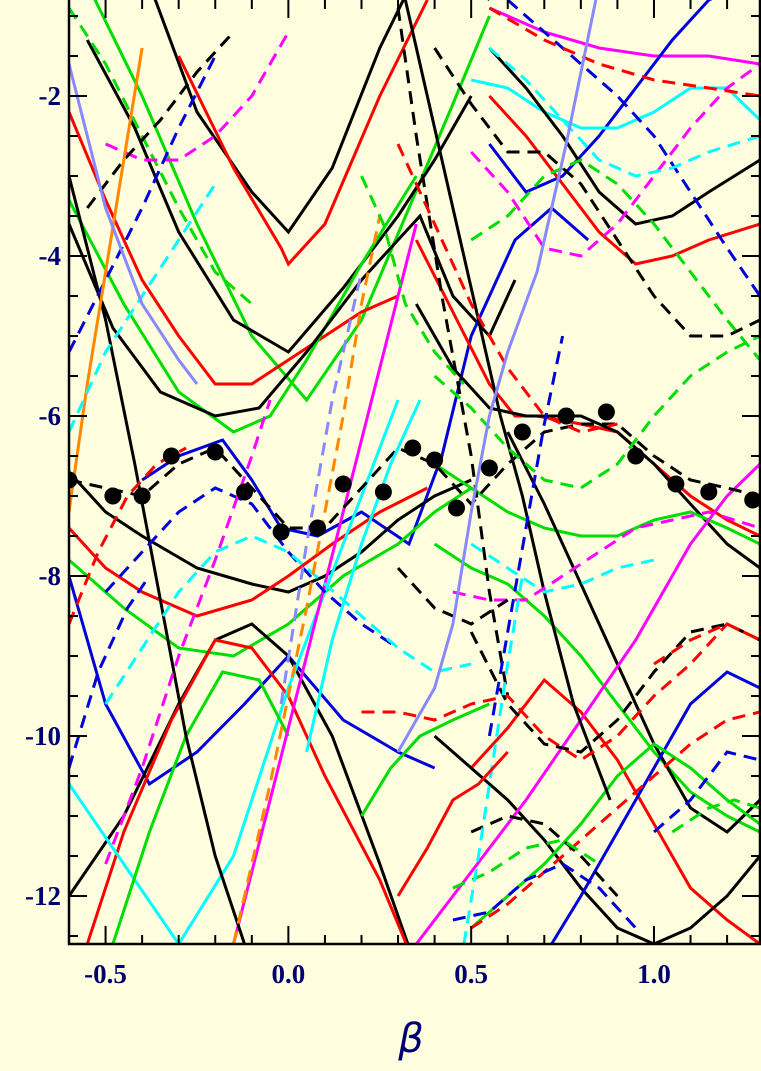 Image resolution: width=761 pixels, height=1071 pixels. I want to click on y-tick-label: -10, so click(43, 736).